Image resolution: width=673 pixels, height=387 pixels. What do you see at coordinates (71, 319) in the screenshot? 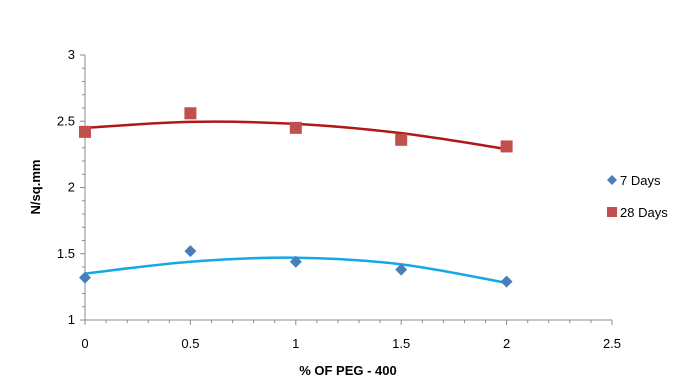
I see `y-tick-label: 1` at bounding box center [71, 319].